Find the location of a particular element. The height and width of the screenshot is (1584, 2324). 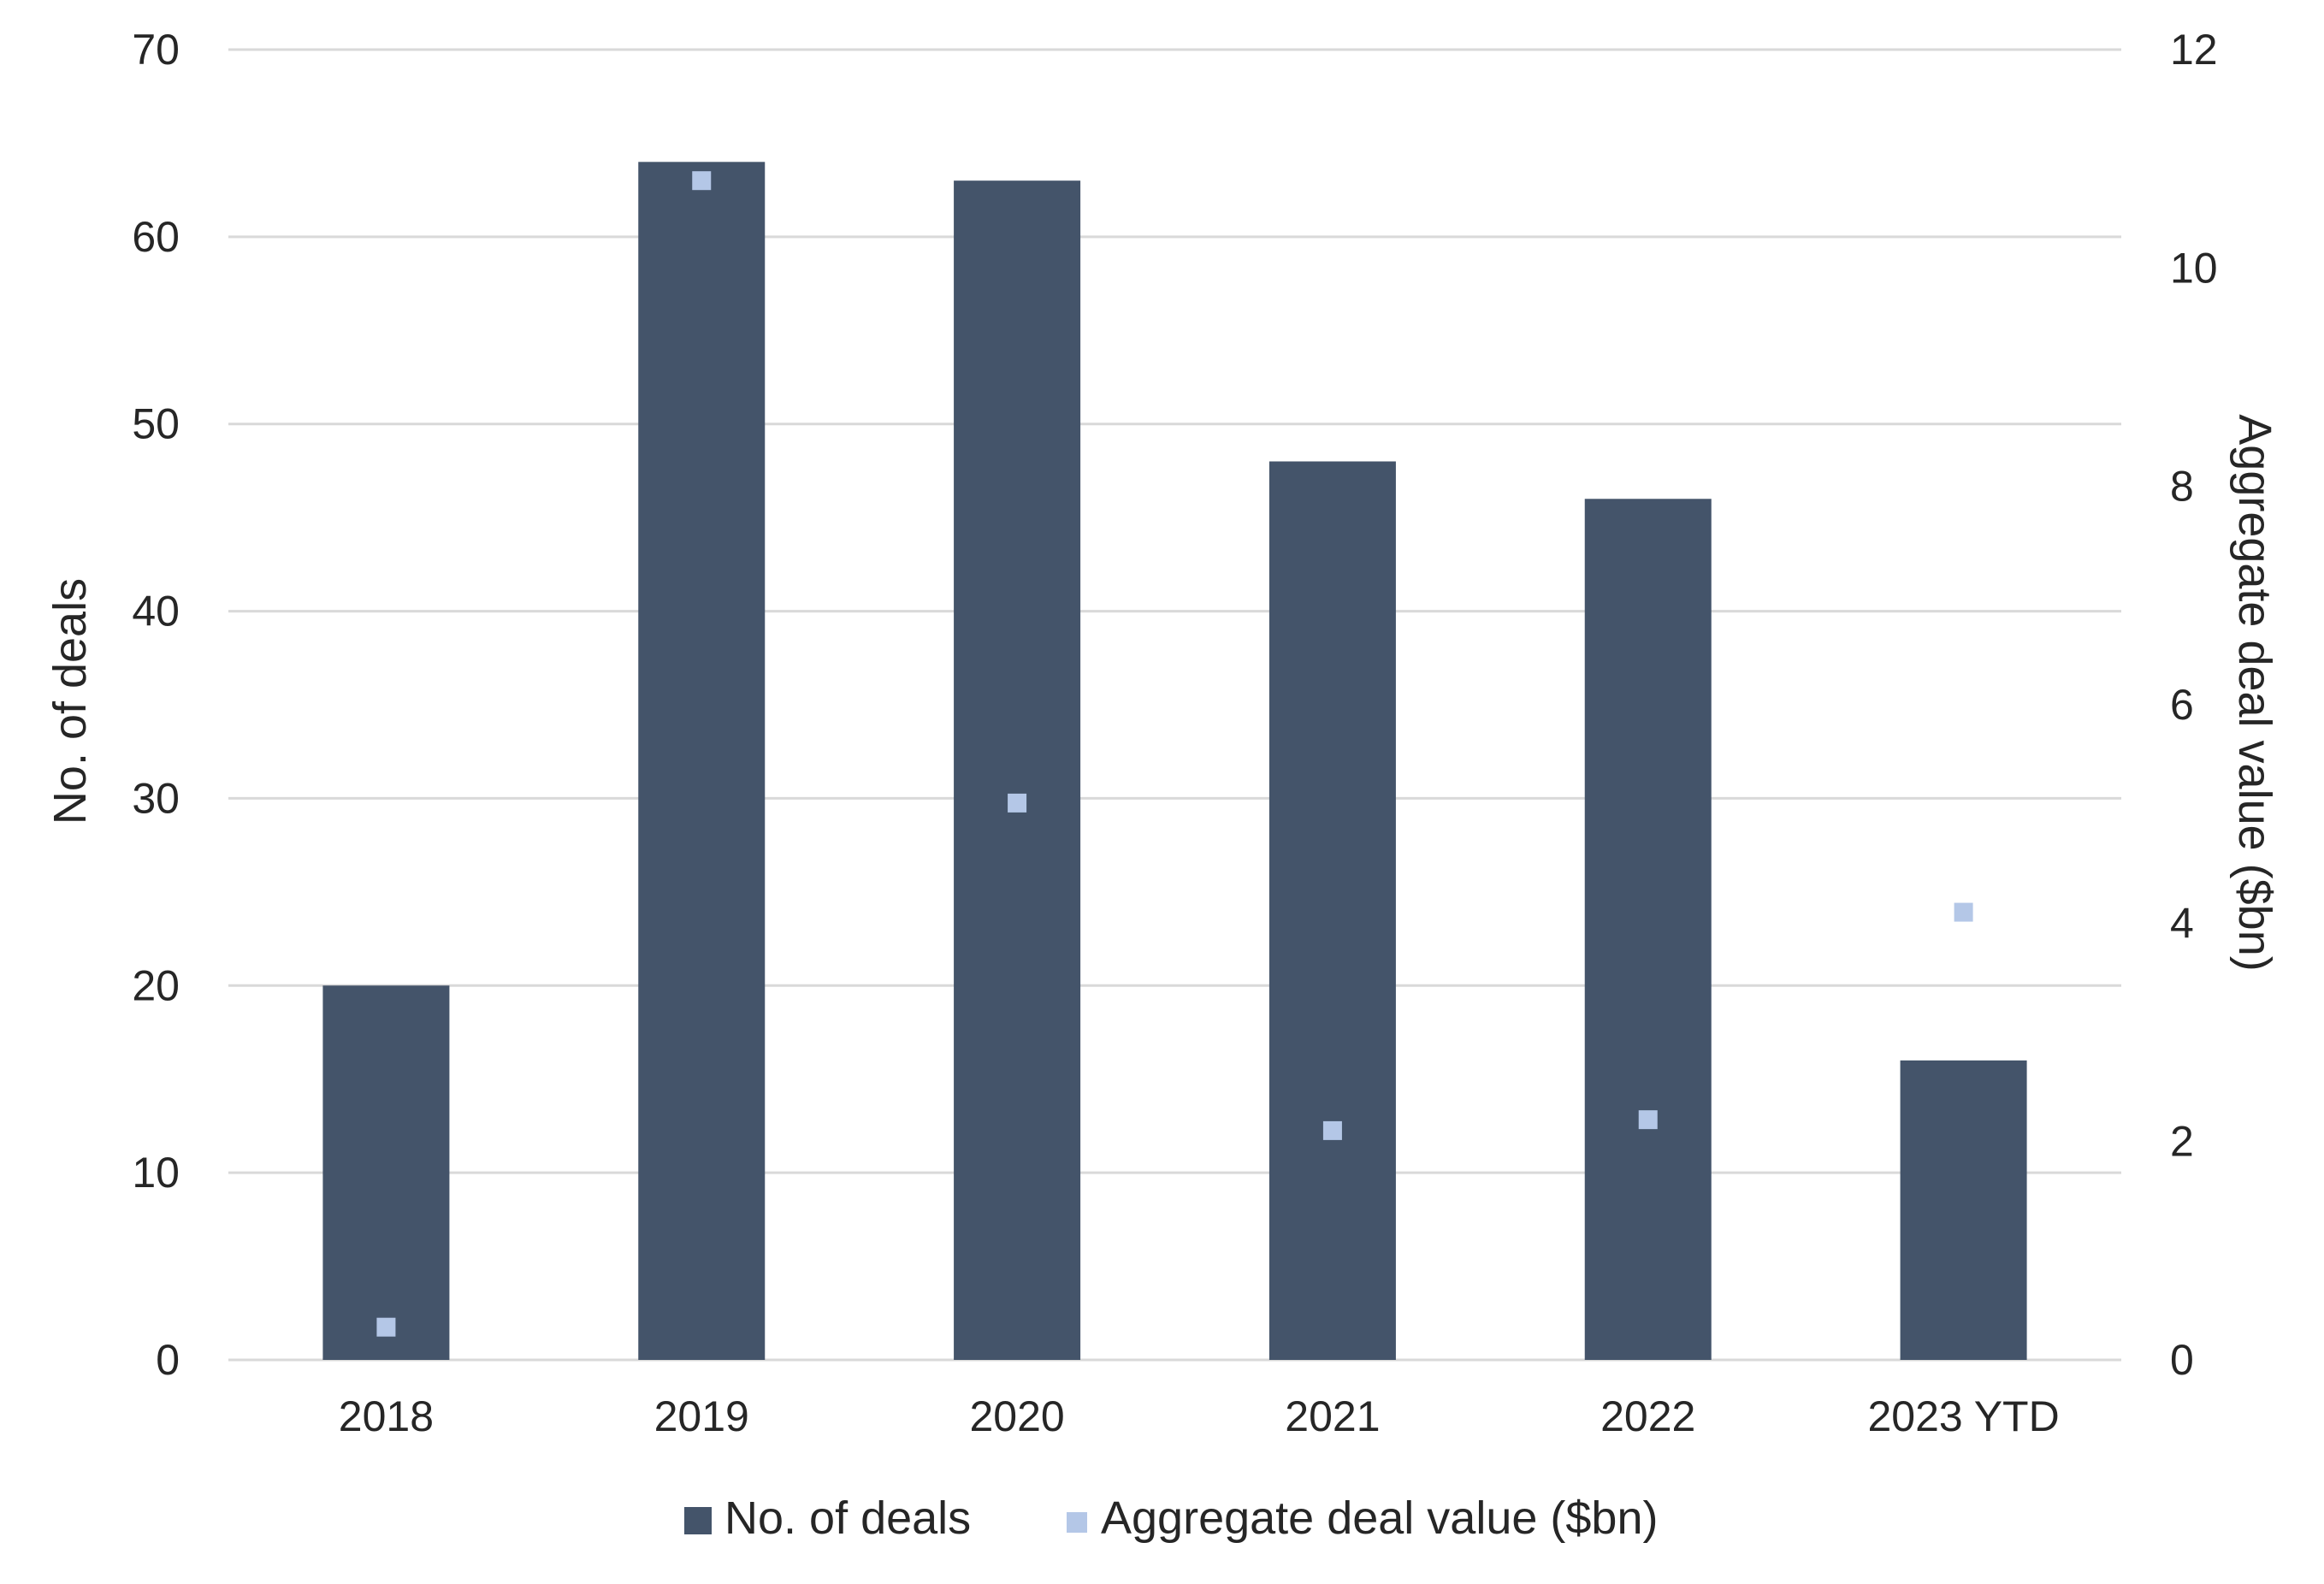

right-axis-ticks: 0 2 4 6 8 10 12 is located at coordinates (2194, 705).